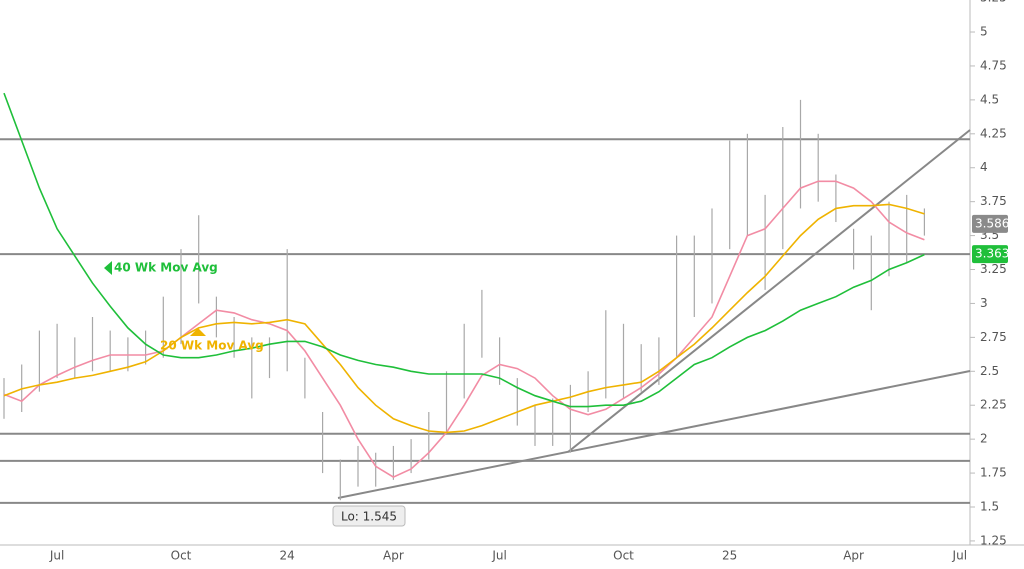  What do you see at coordinates (989, 99) in the screenshot?
I see `y-tick-label: 4.5` at bounding box center [989, 99].